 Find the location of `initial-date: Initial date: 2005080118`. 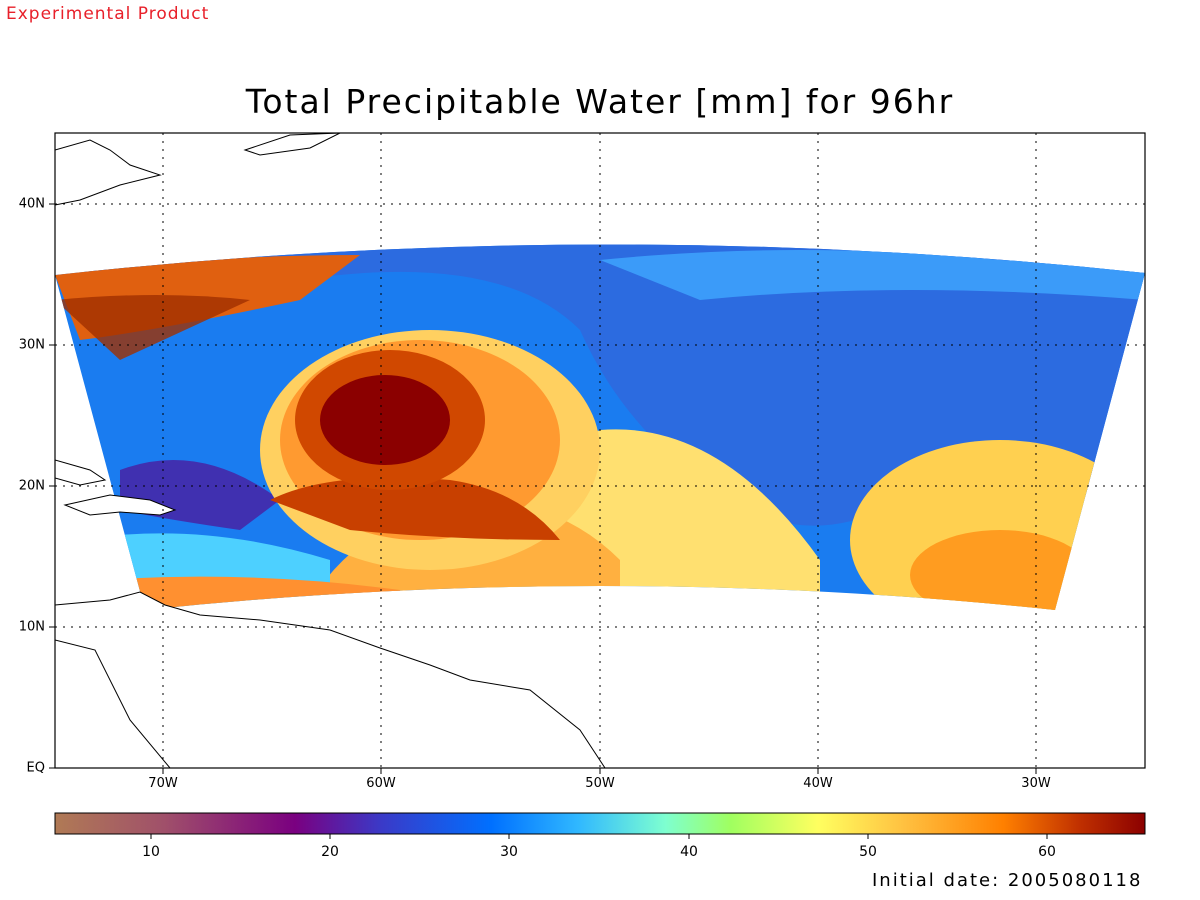

initial-date: Initial date: 2005080118 is located at coordinates (1007, 880).